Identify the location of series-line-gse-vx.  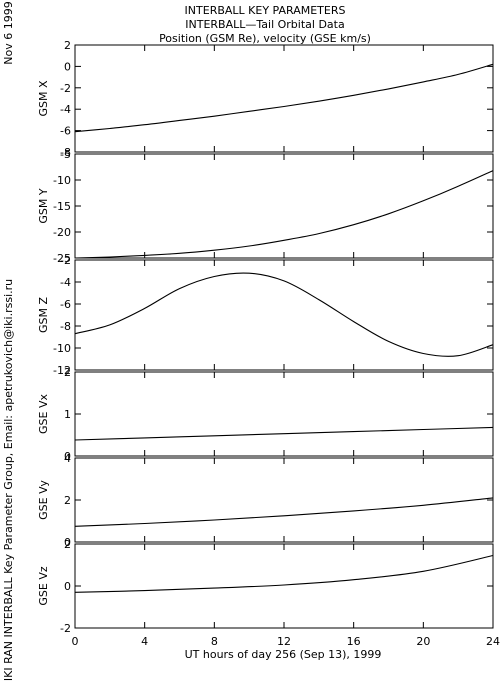
(284, 433).